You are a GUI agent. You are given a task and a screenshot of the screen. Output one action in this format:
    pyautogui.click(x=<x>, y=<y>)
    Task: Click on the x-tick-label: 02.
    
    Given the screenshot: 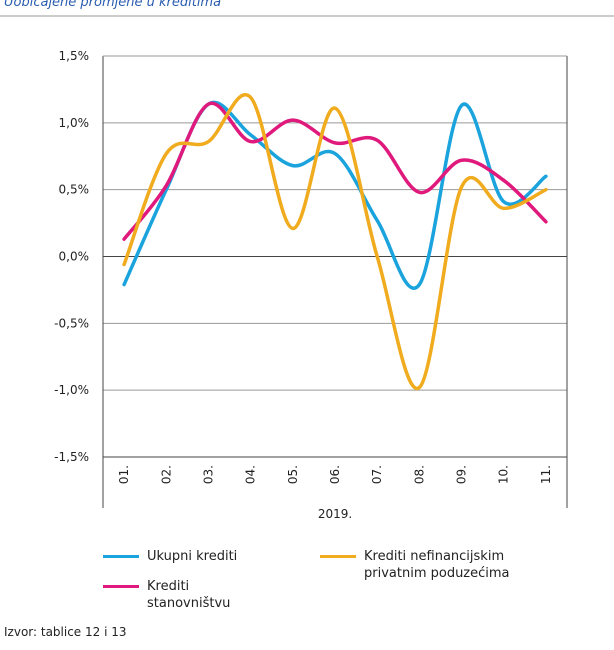 What is the action you would take?
    pyautogui.click(x=166, y=474)
    